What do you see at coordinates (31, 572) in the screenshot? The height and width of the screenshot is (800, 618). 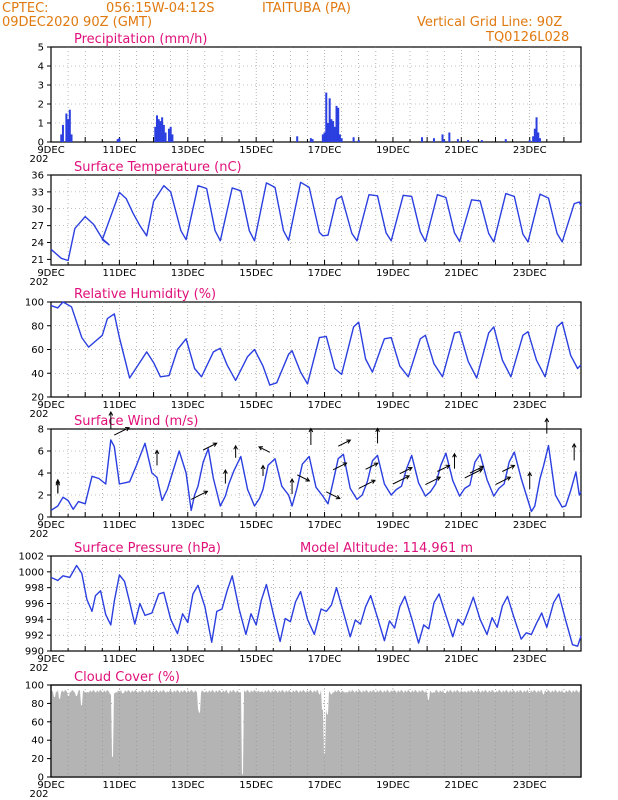 I see `y-tick-label: 1000` at bounding box center [31, 572].